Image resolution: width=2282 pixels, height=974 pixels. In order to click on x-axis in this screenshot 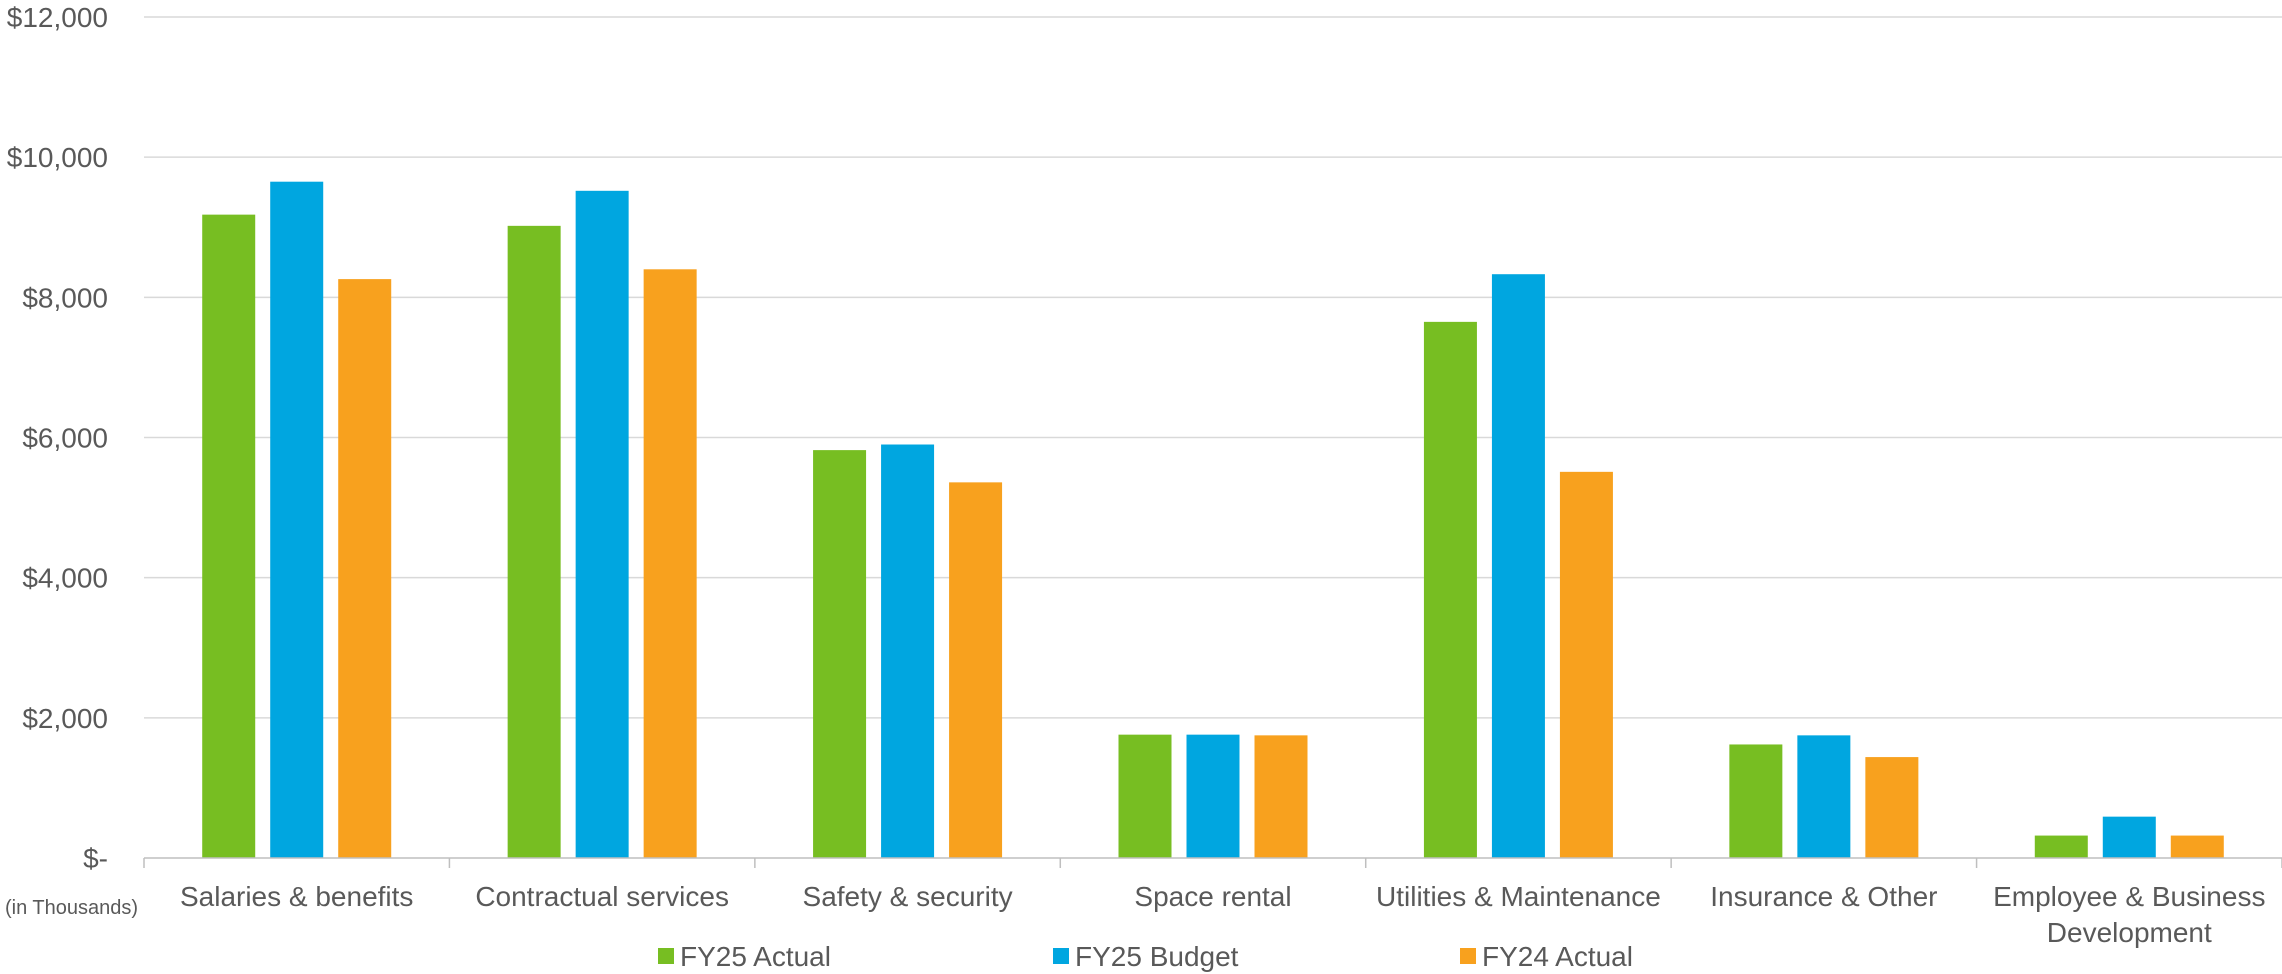, I will do `click(1212, 862)`.